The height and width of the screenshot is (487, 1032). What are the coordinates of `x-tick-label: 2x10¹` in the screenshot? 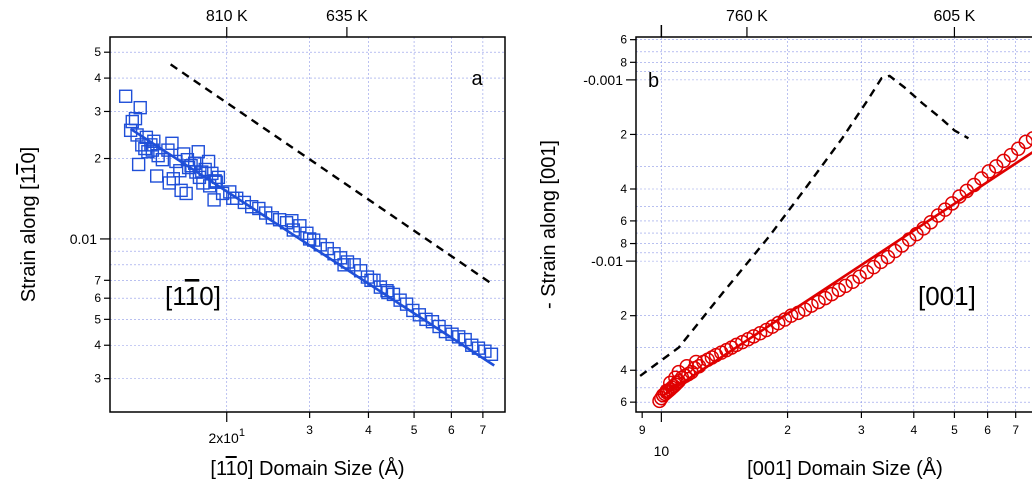 It's located at (226, 436).